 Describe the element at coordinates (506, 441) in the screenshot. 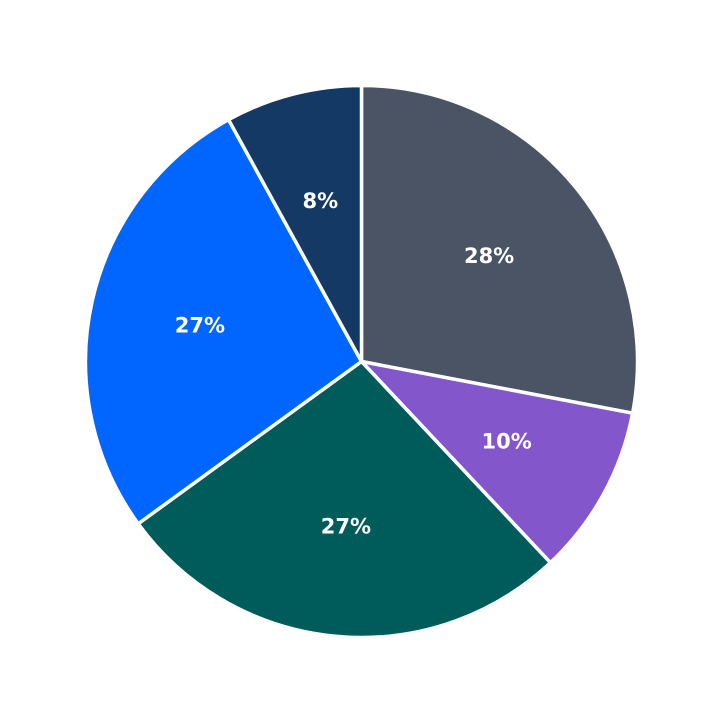

I see `slice-label-2: 10%` at that location.